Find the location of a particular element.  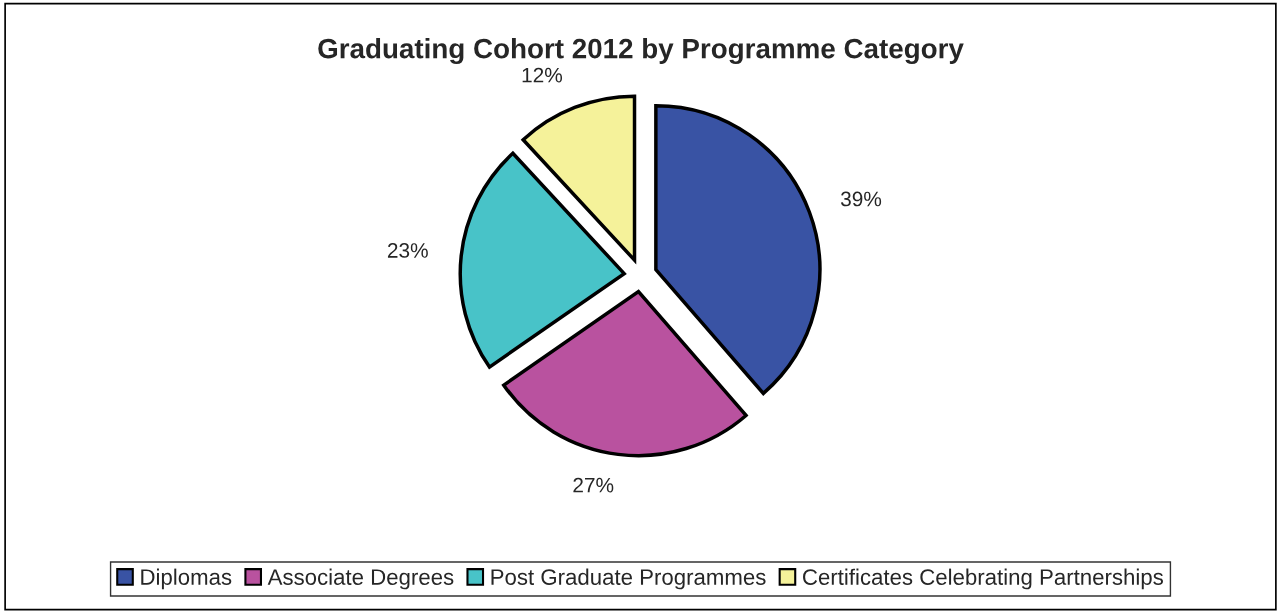

legend-label: Associate Degrees is located at coordinates (360, 579).